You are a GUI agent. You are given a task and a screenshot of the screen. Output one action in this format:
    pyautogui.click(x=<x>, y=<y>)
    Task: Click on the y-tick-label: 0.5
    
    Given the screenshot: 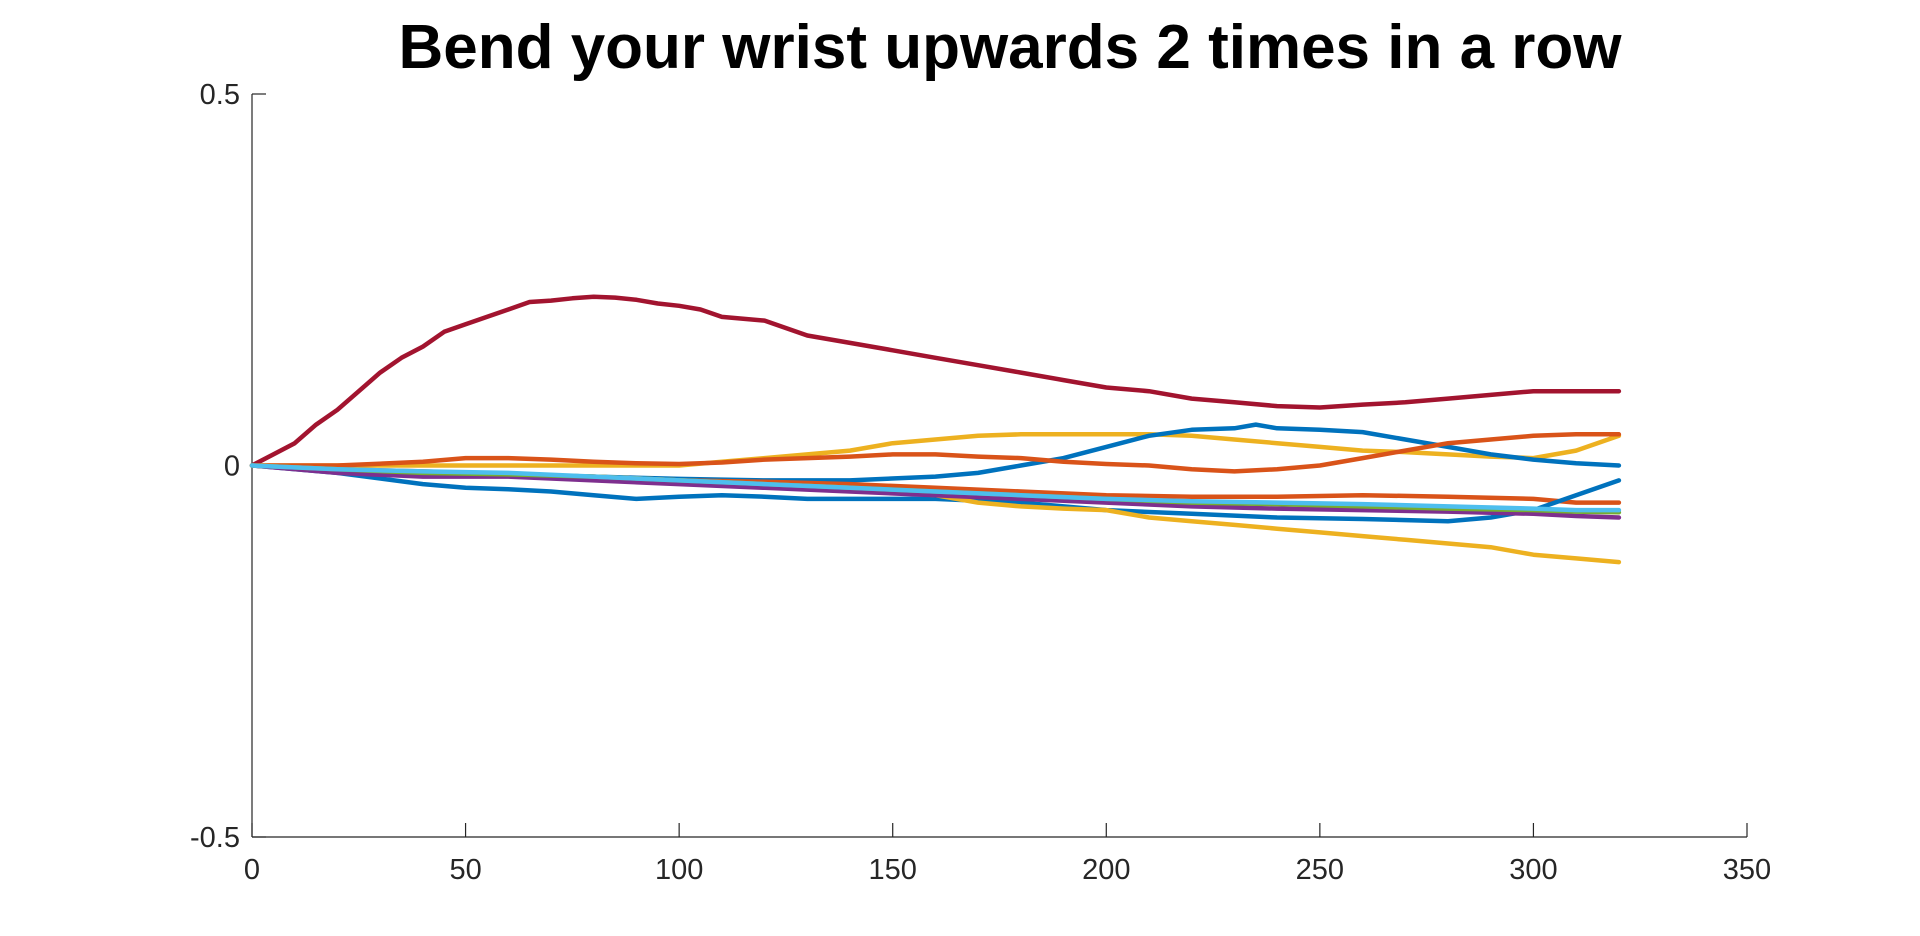 What is the action you would take?
    pyautogui.click(x=220, y=95)
    